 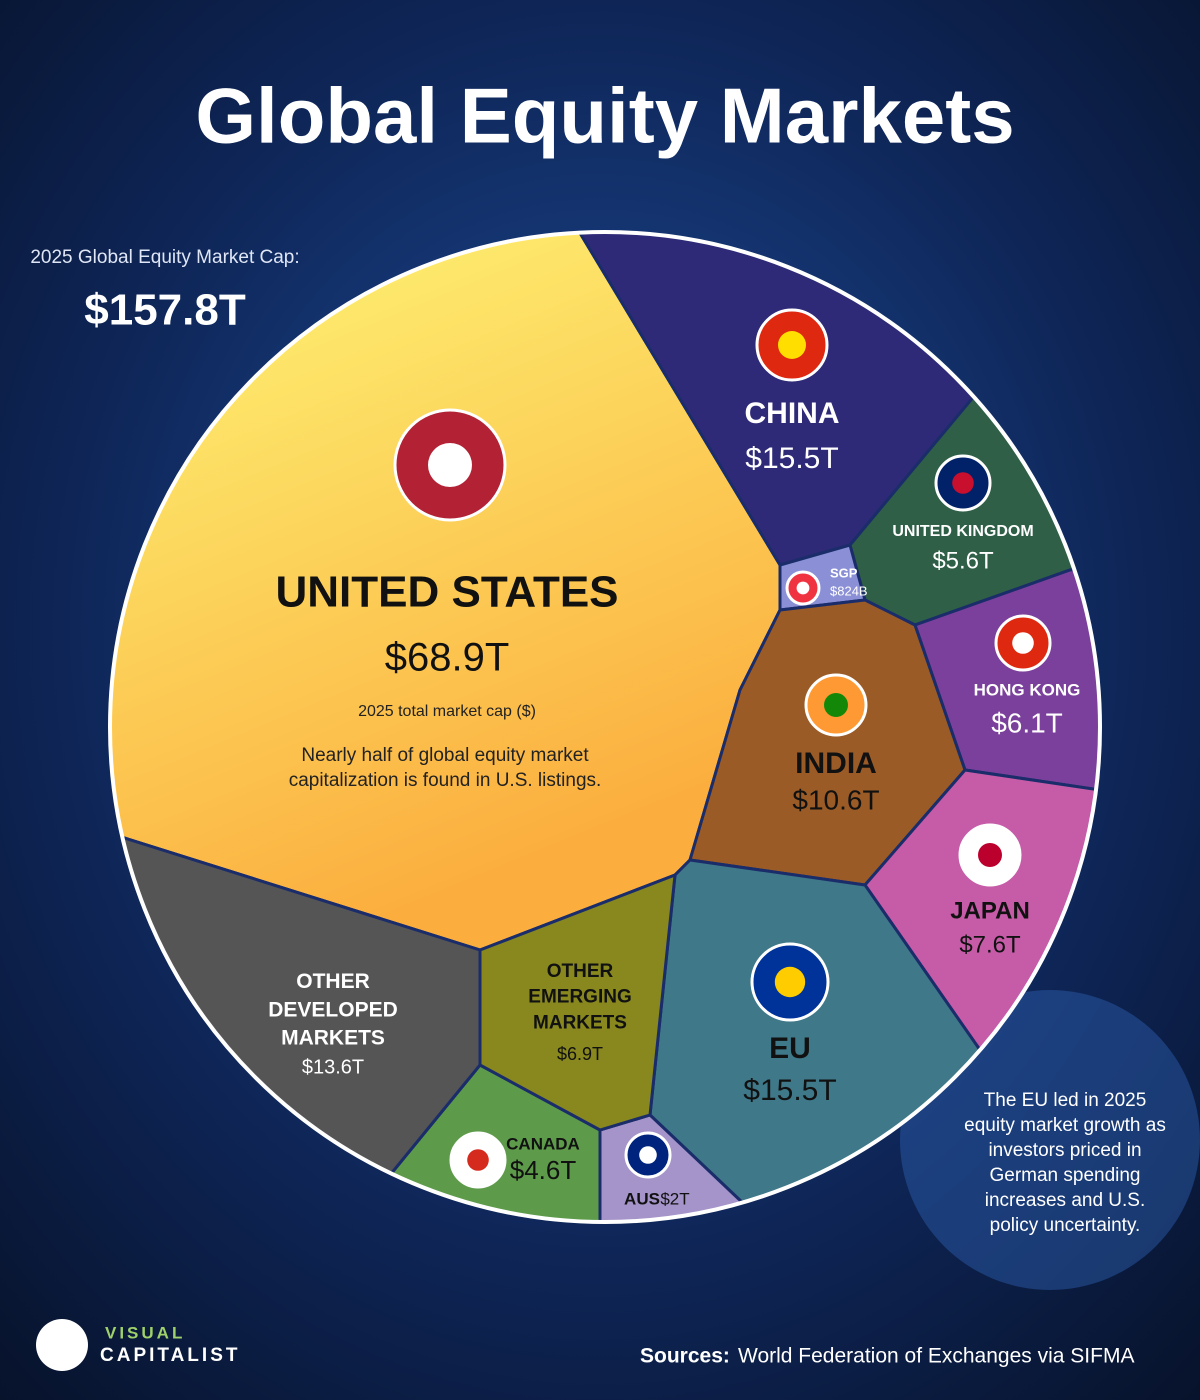 What do you see at coordinates (543, 1170) in the screenshot?
I see `value-label: $4.6T` at bounding box center [543, 1170].